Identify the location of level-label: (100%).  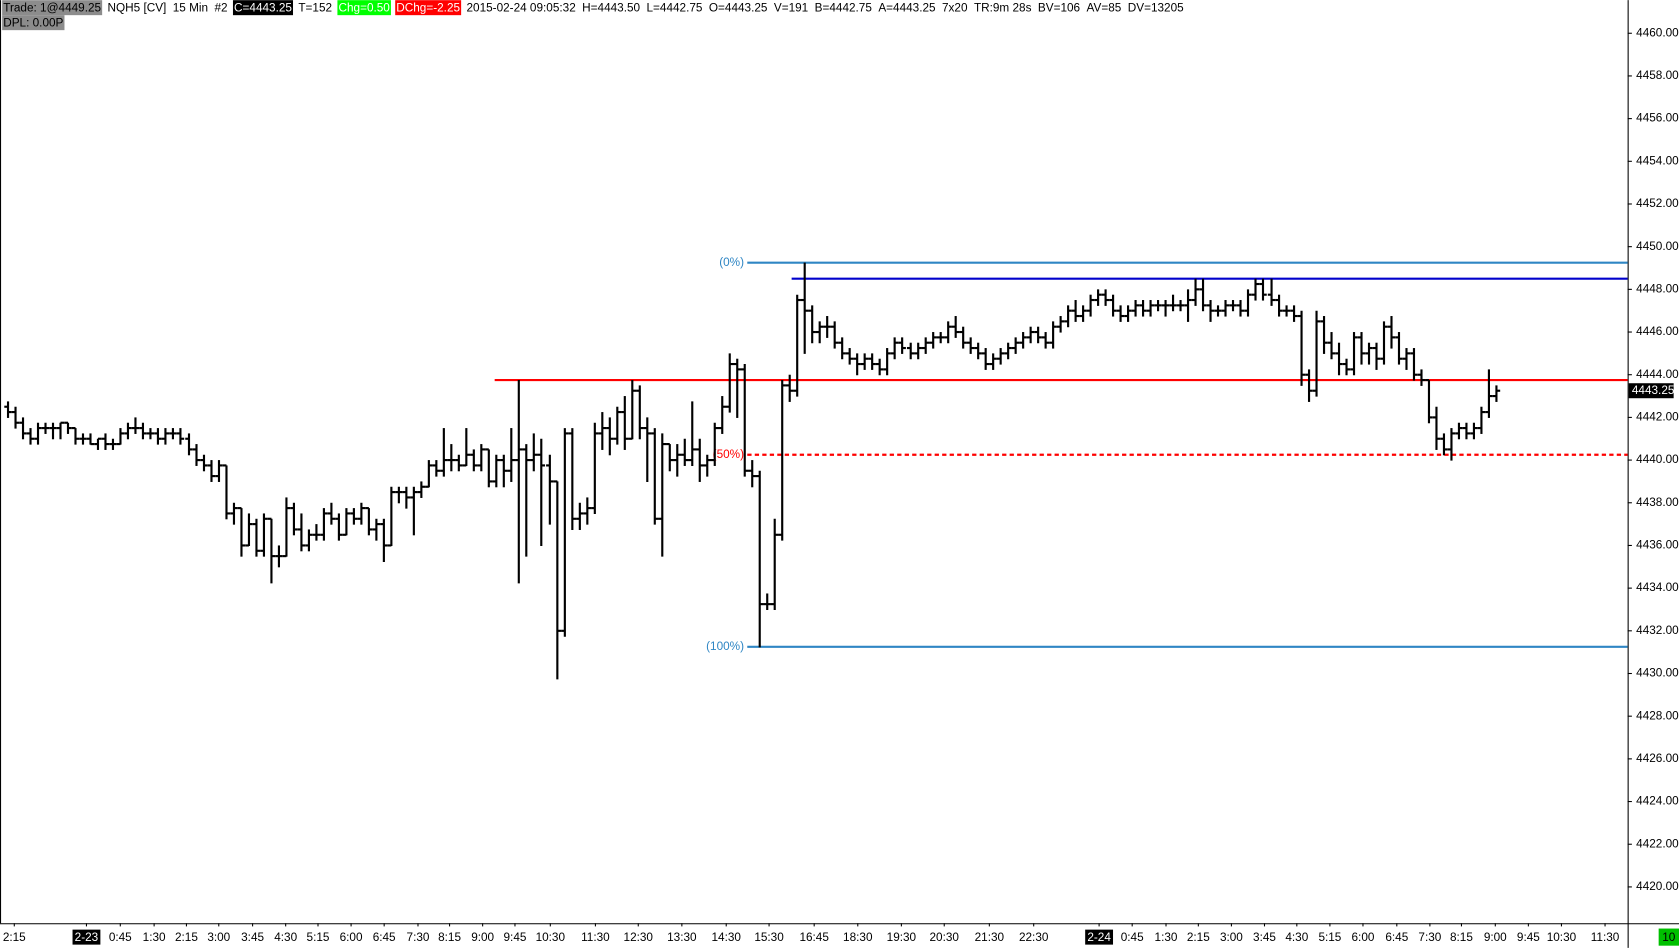
(725, 646).